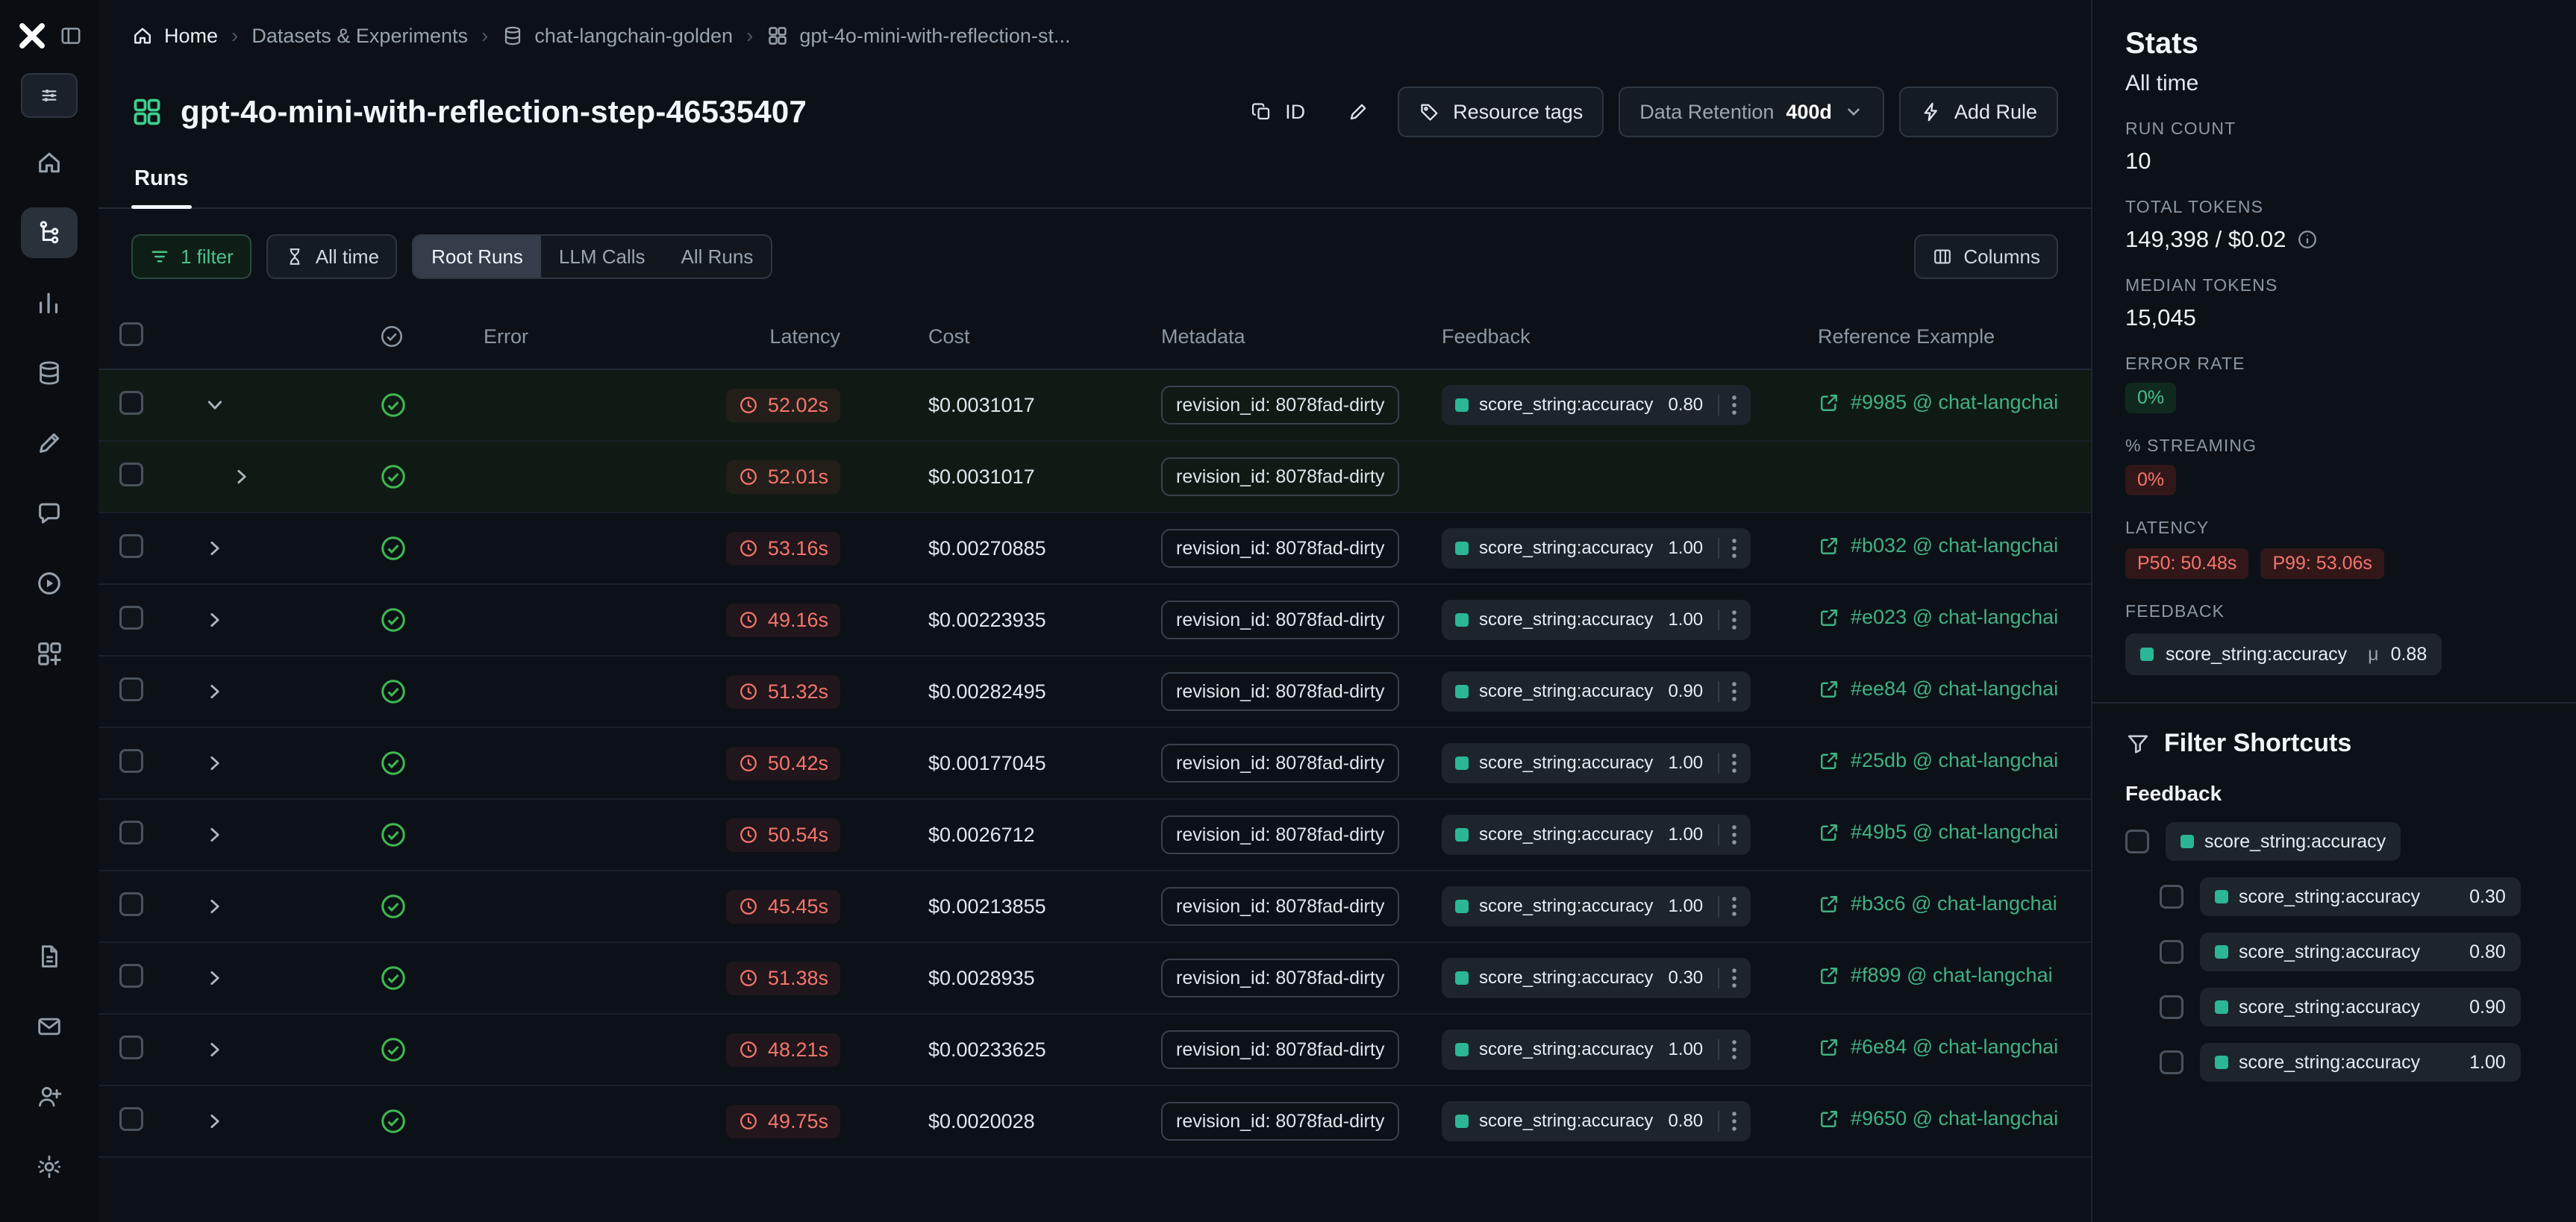 This screenshot has height=1222, width=2576. What do you see at coordinates (1937, 904) in the screenshot?
I see `reference-link: #b3c6 @ chat-langchai` at bounding box center [1937, 904].